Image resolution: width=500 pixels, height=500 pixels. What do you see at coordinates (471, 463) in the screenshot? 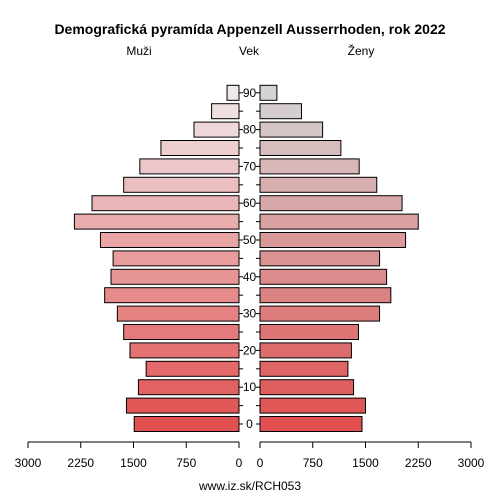
I see `x-tick-female-3000-label: 3000` at bounding box center [471, 463].